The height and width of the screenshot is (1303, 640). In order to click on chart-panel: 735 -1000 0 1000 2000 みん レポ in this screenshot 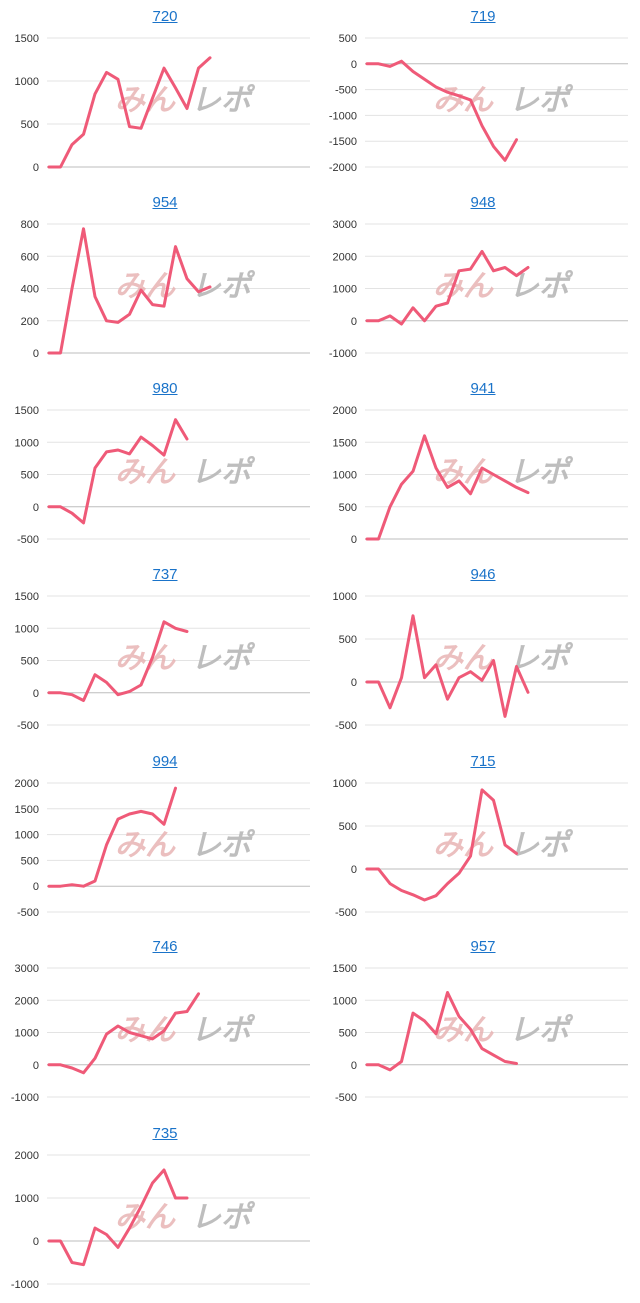, I will do `click(165, 1210)`.